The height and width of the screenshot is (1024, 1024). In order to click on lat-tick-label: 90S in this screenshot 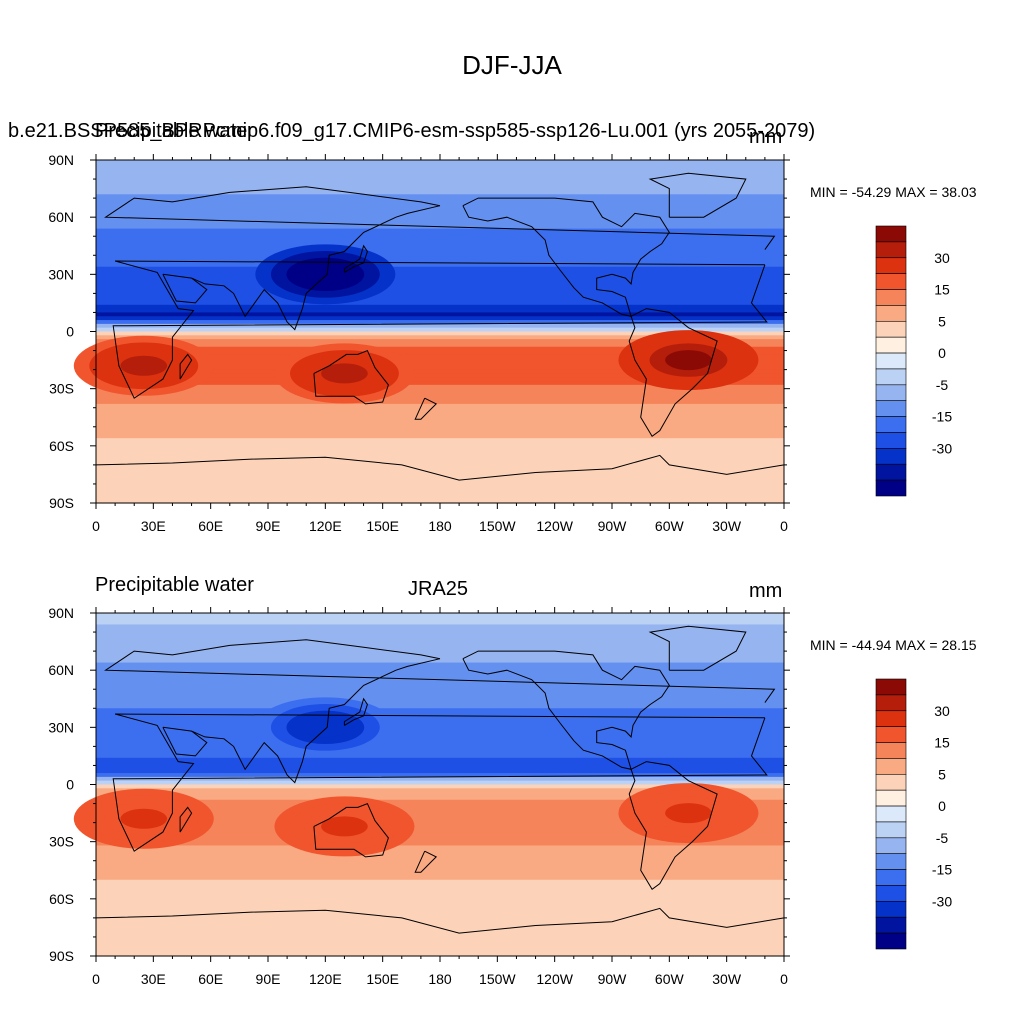, I will do `click(61, 956)`.